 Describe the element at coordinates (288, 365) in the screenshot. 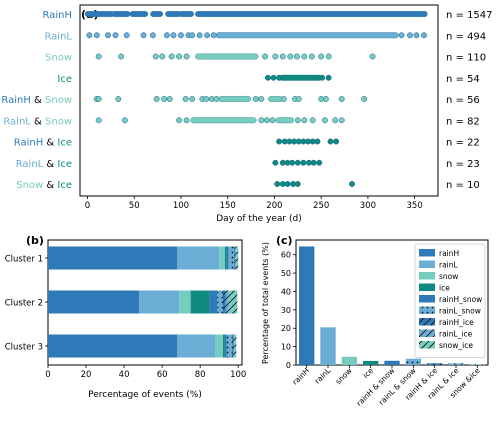

I see `y-tick-label: 0` at that location.